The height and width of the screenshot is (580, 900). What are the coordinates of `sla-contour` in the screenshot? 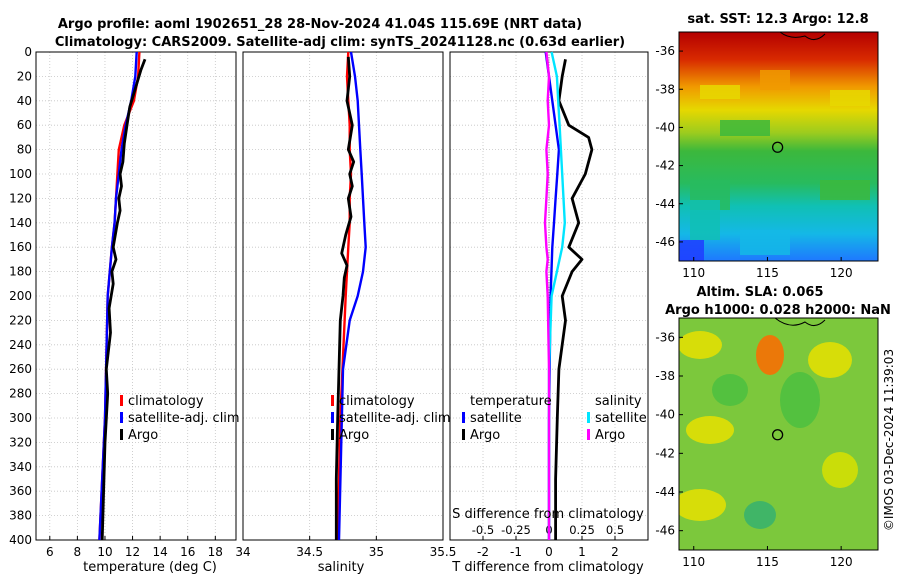 It's located at (800, 322).